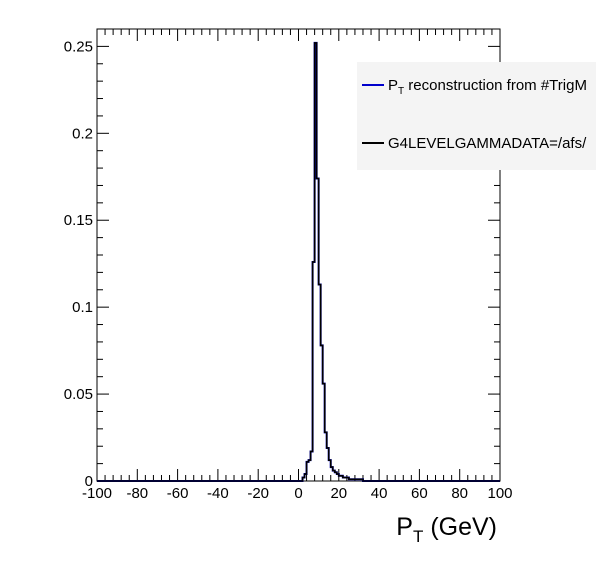  I want to click on legend-label-series-1: G4LEVELGAMMADATA=/afs/, so click(487, 143).